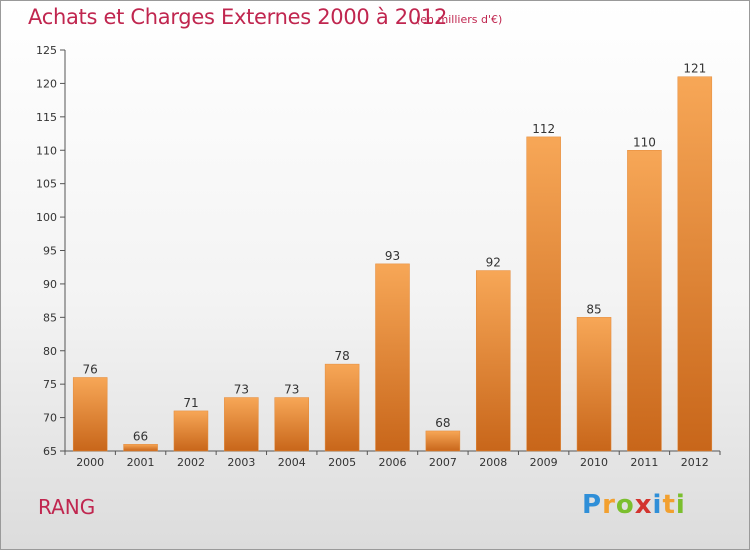 This screenshot has width=750, height=550. I want to click on bar-2003, so click(241, 424).